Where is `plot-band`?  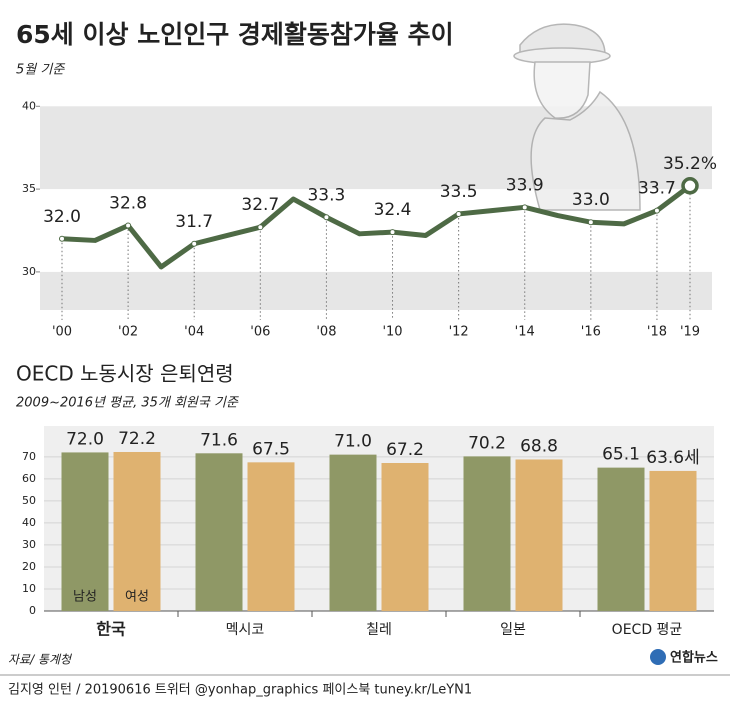 plot-band is located at coordinates (376, 290).